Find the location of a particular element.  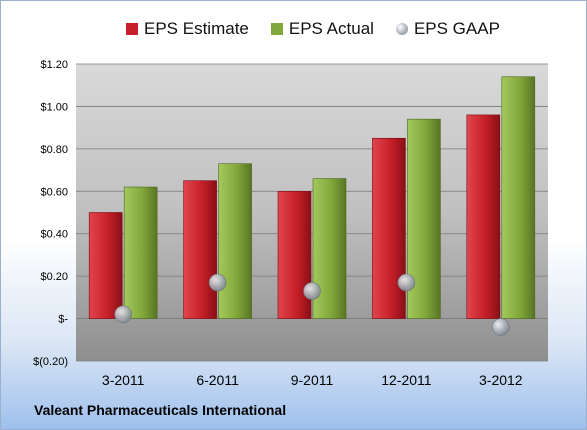

legend-item-eps-estimate: EPS Estimate is located at coordinates (187, 29).